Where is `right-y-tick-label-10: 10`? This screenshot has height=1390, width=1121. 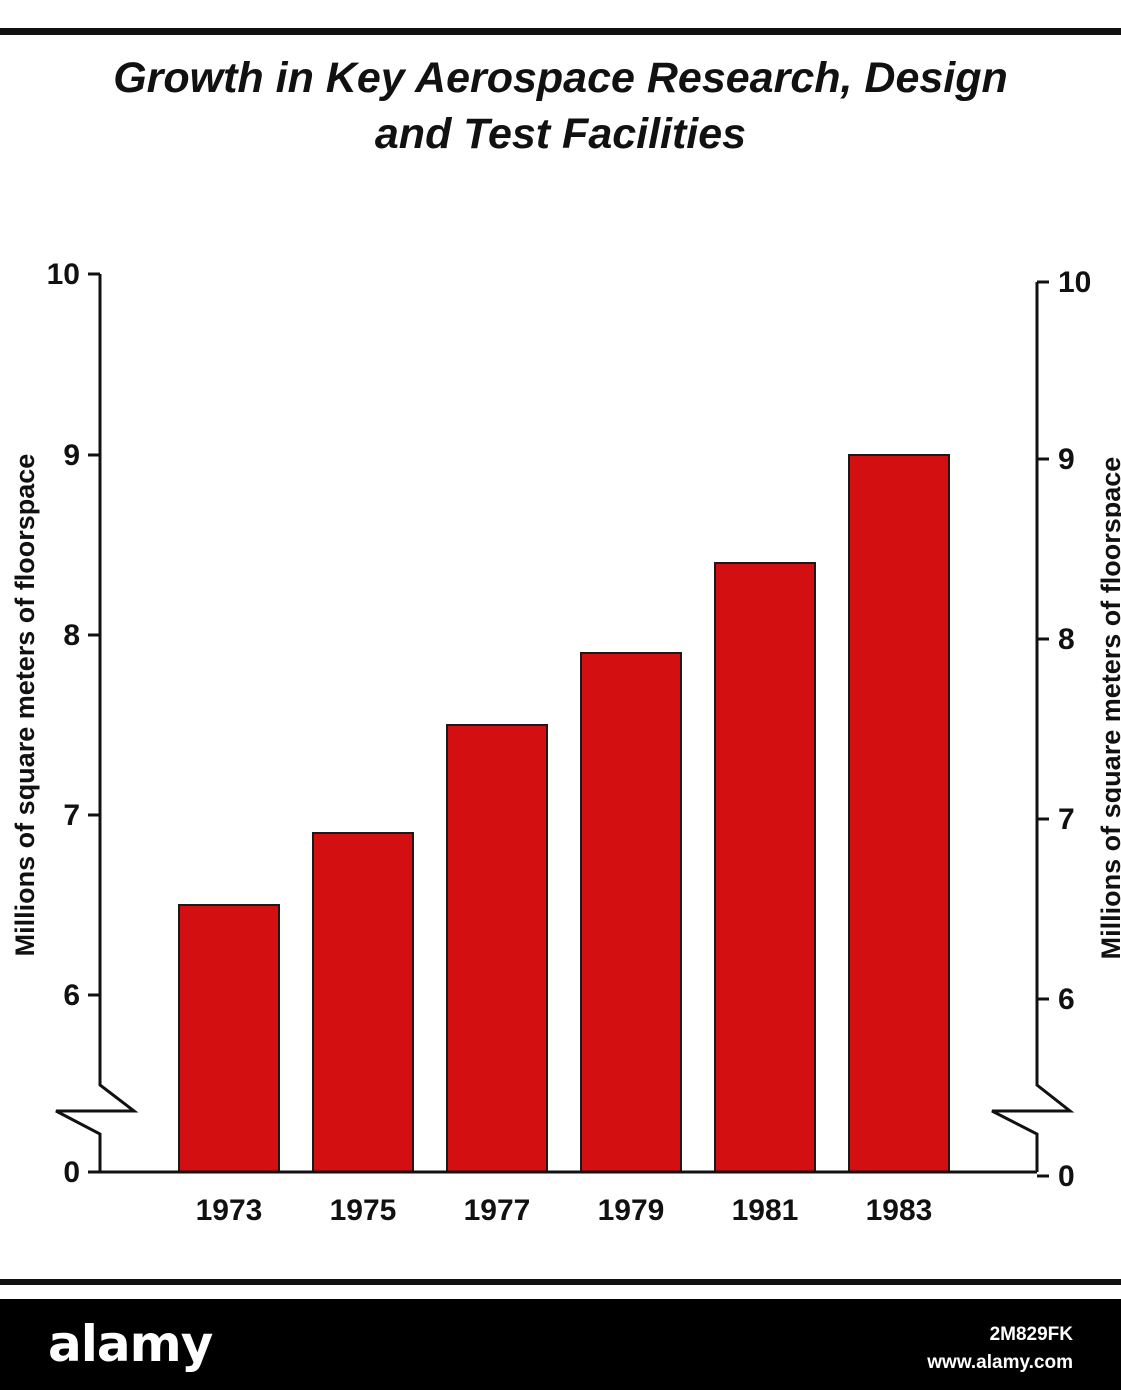 right-y-tick-label-10: 10 is located at coordinates (1074, 282).